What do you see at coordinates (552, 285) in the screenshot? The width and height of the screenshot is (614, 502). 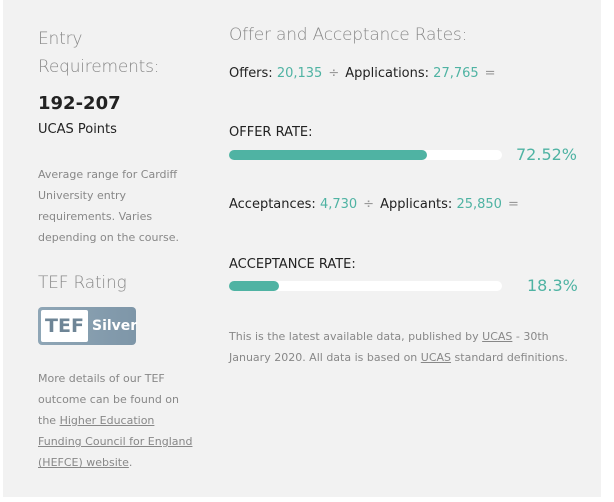 I see `acceptance-rate-value: 18.3%` at bounding box center [552, 285].